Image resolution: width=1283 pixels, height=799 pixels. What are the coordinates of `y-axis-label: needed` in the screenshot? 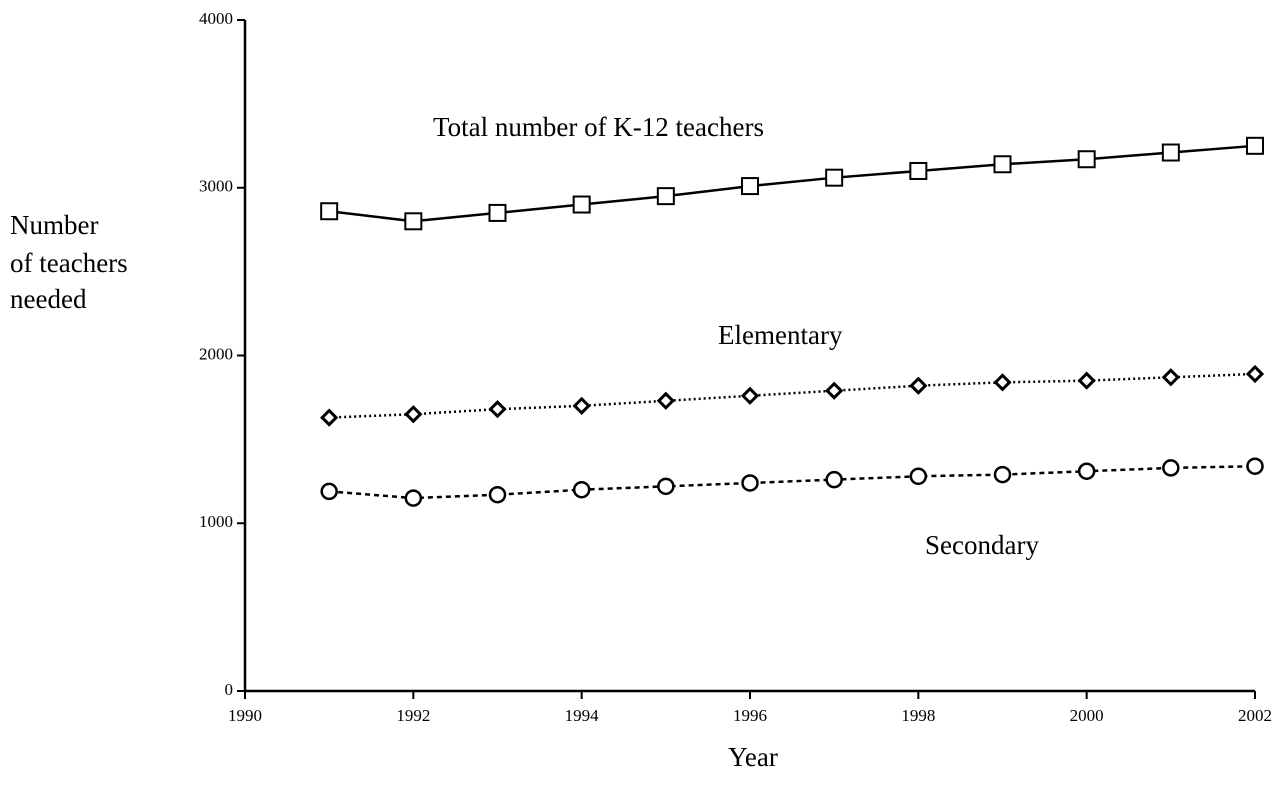 It's located at (48, 299).